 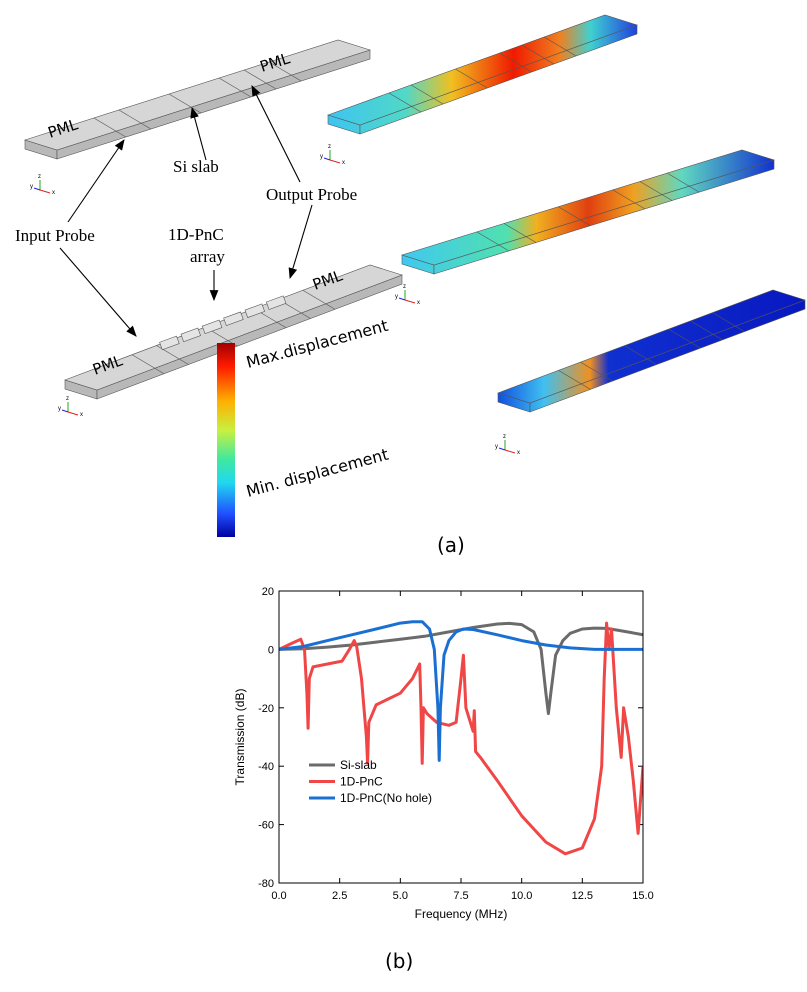 I want to click on x-tick-label: 10.0, so click(x=521, y=896).